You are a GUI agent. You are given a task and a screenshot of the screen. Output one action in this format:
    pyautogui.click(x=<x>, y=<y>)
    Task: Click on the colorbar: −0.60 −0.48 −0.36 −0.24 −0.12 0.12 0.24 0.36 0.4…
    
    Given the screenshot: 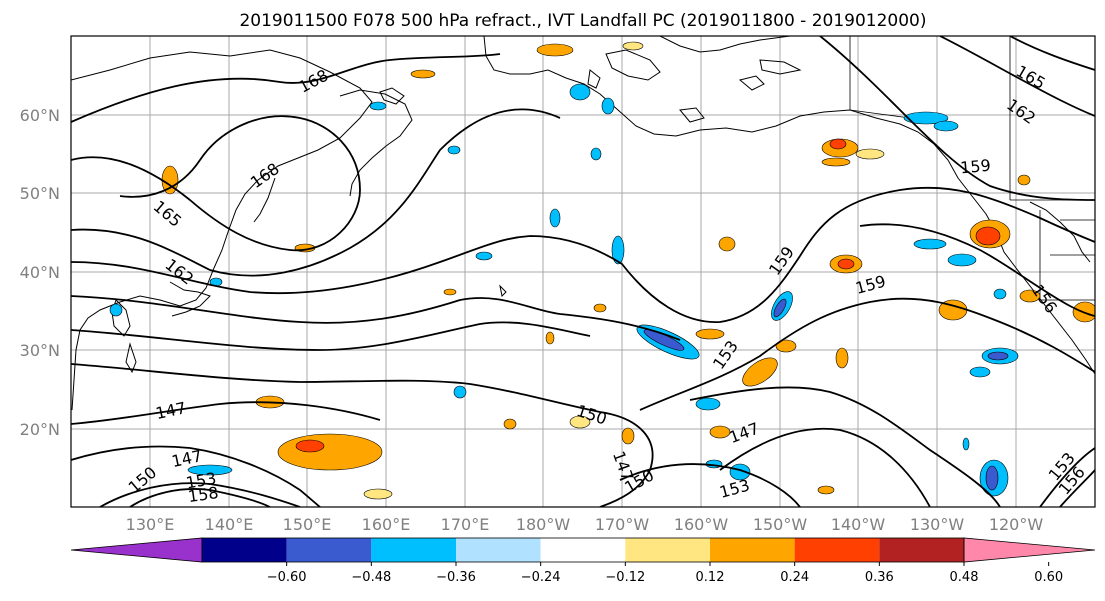 What is the action you would take?
    pyautogui.click(x=583, y=561)
    